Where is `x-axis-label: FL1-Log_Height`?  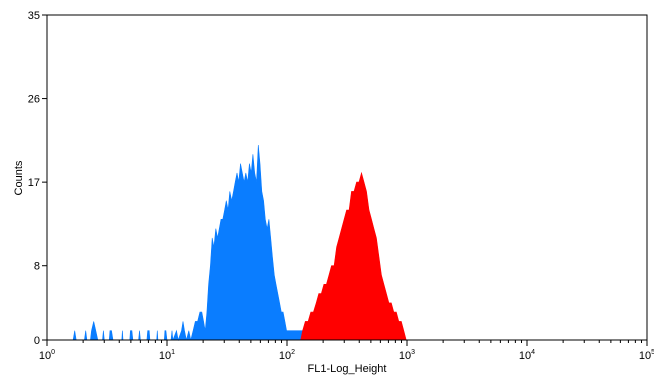 x-axis-label: FL1-Log_Height is located at coordinates (347, 369).